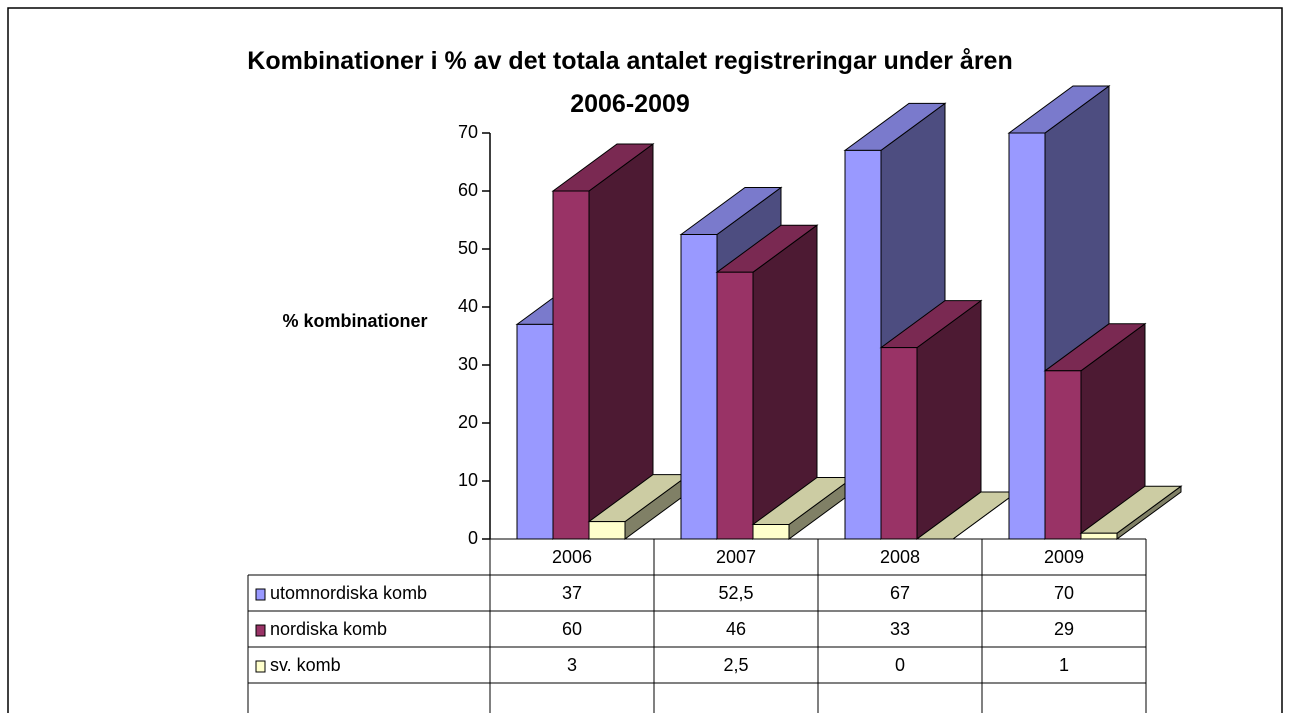 The width and height of the screenshot is (1290, 713). I want to click on table-value: 70, so click(1064, 593).